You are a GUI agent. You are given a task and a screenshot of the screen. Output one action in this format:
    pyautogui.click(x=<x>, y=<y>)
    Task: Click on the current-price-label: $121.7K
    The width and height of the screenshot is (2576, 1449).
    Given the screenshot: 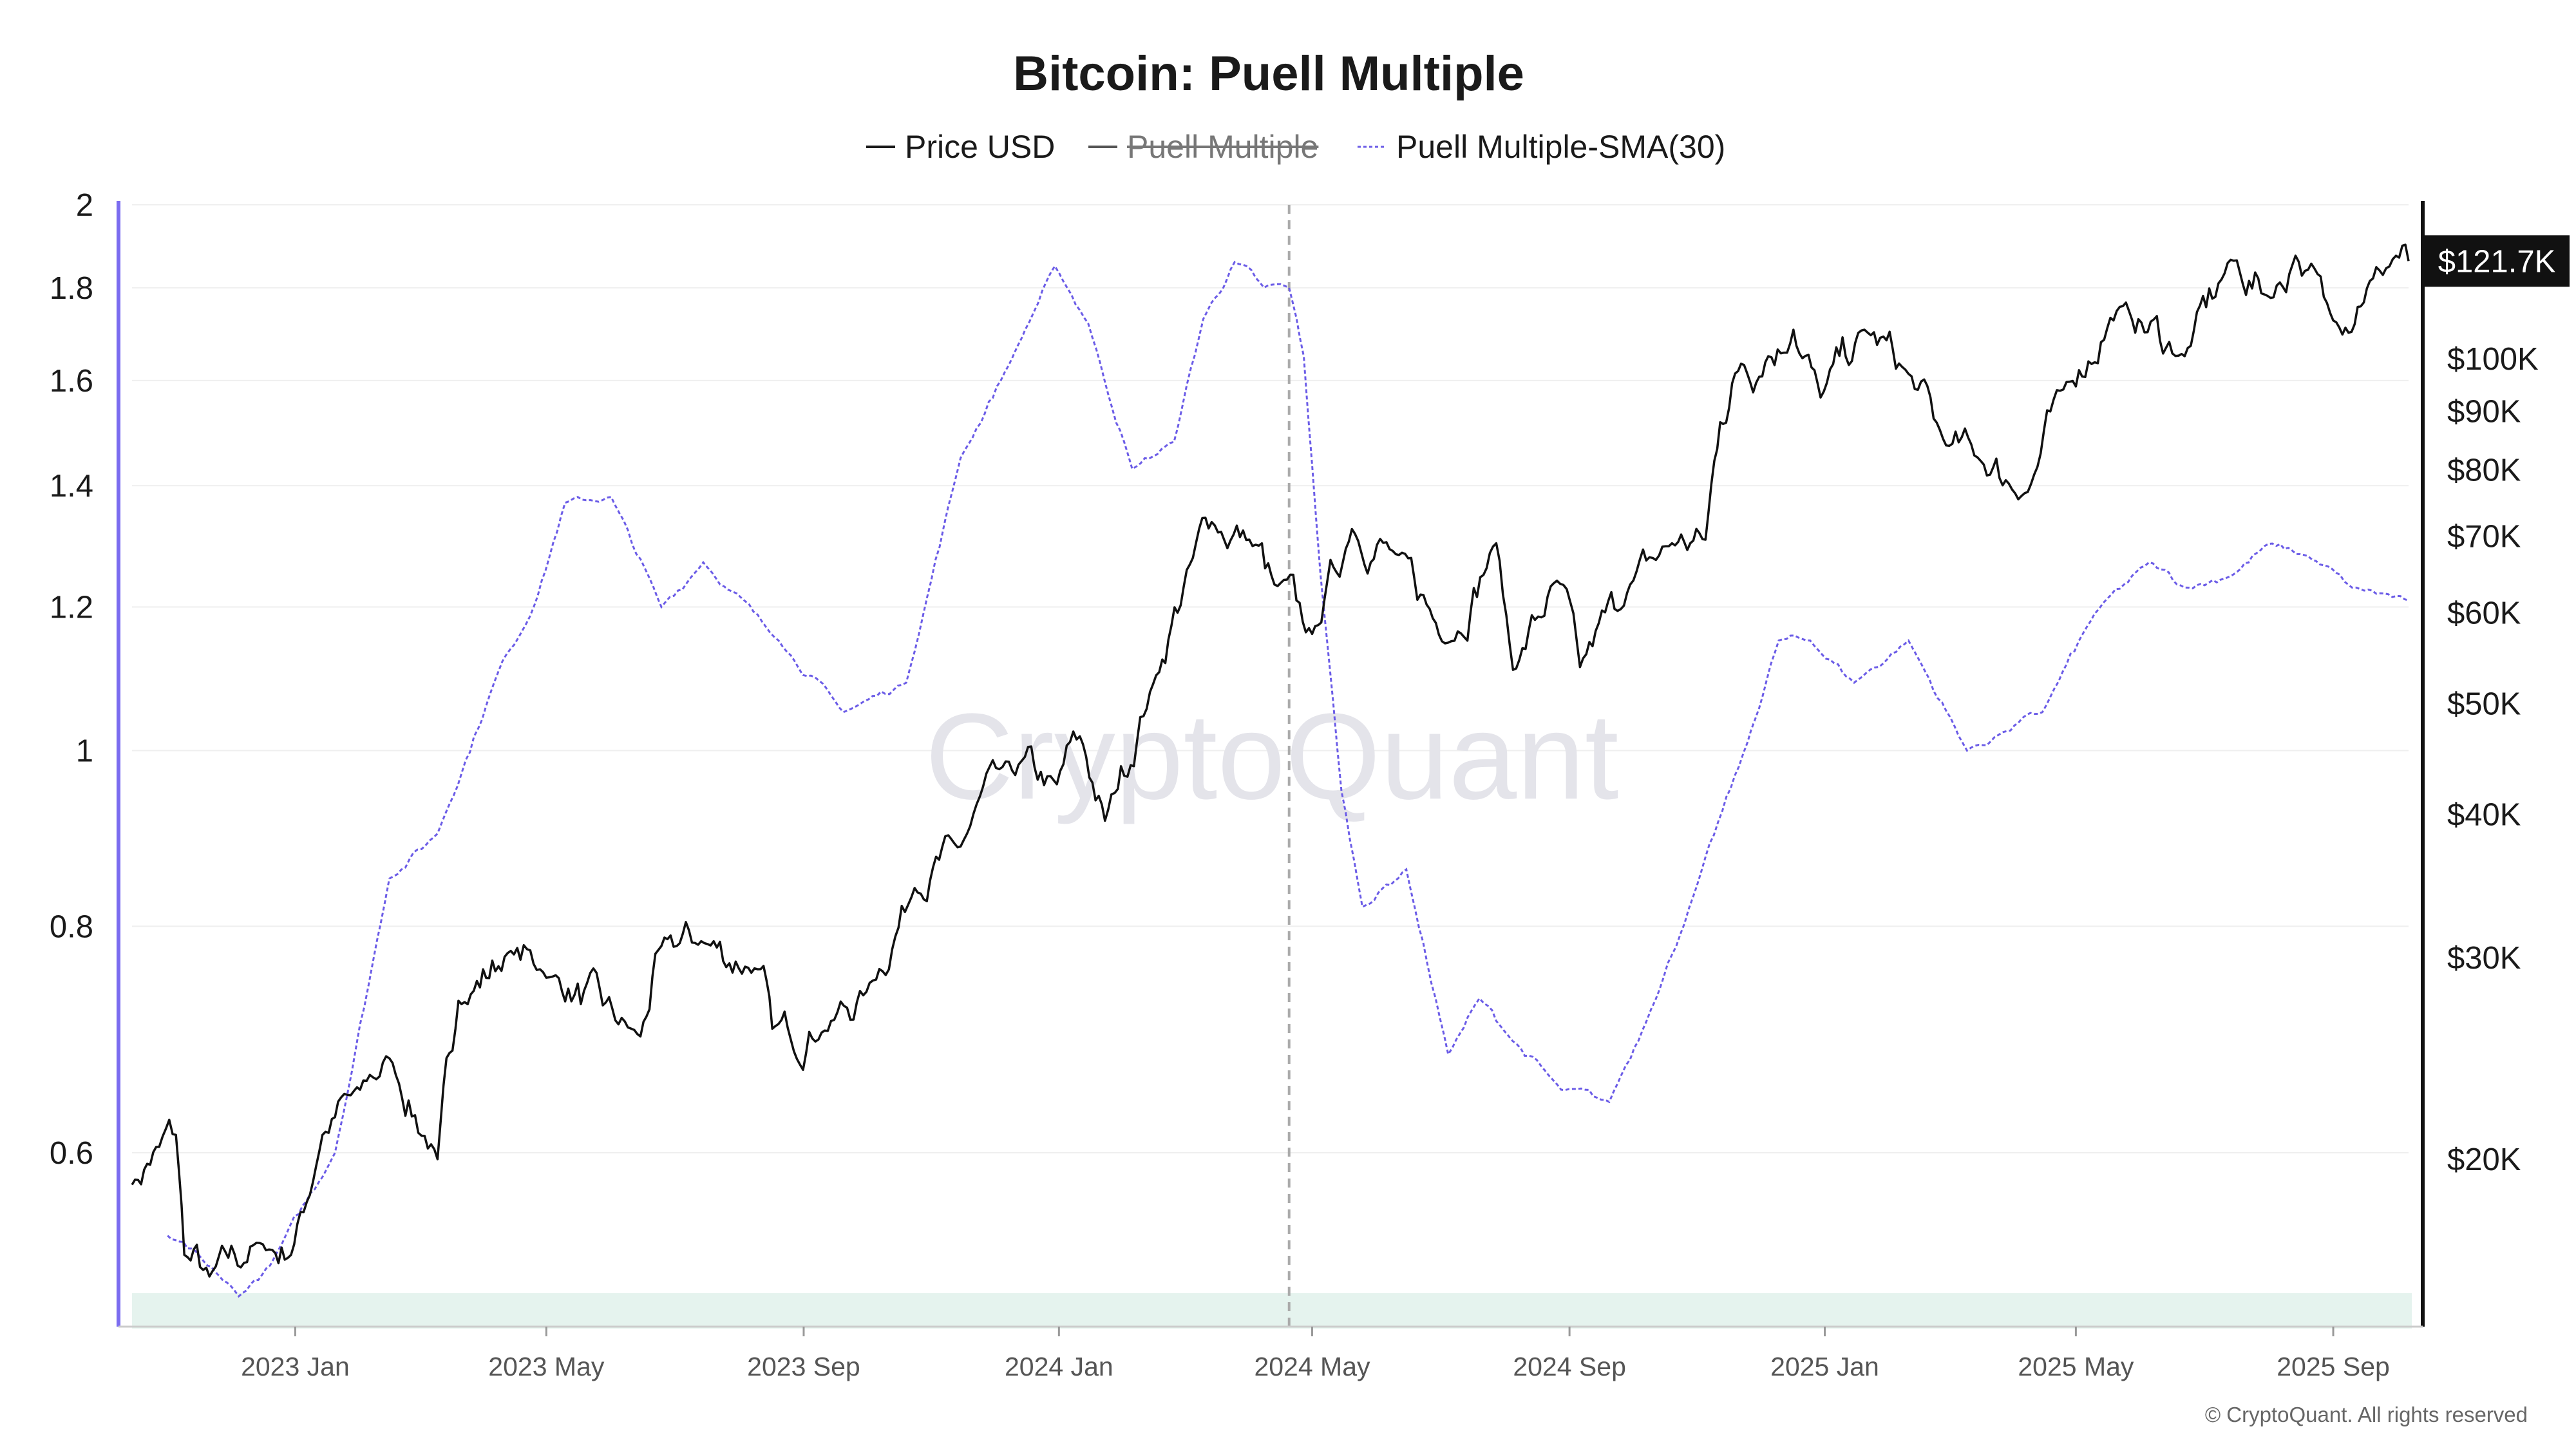 What is the action you would take?
    pyautogui.click(x=2497, y=261)
    